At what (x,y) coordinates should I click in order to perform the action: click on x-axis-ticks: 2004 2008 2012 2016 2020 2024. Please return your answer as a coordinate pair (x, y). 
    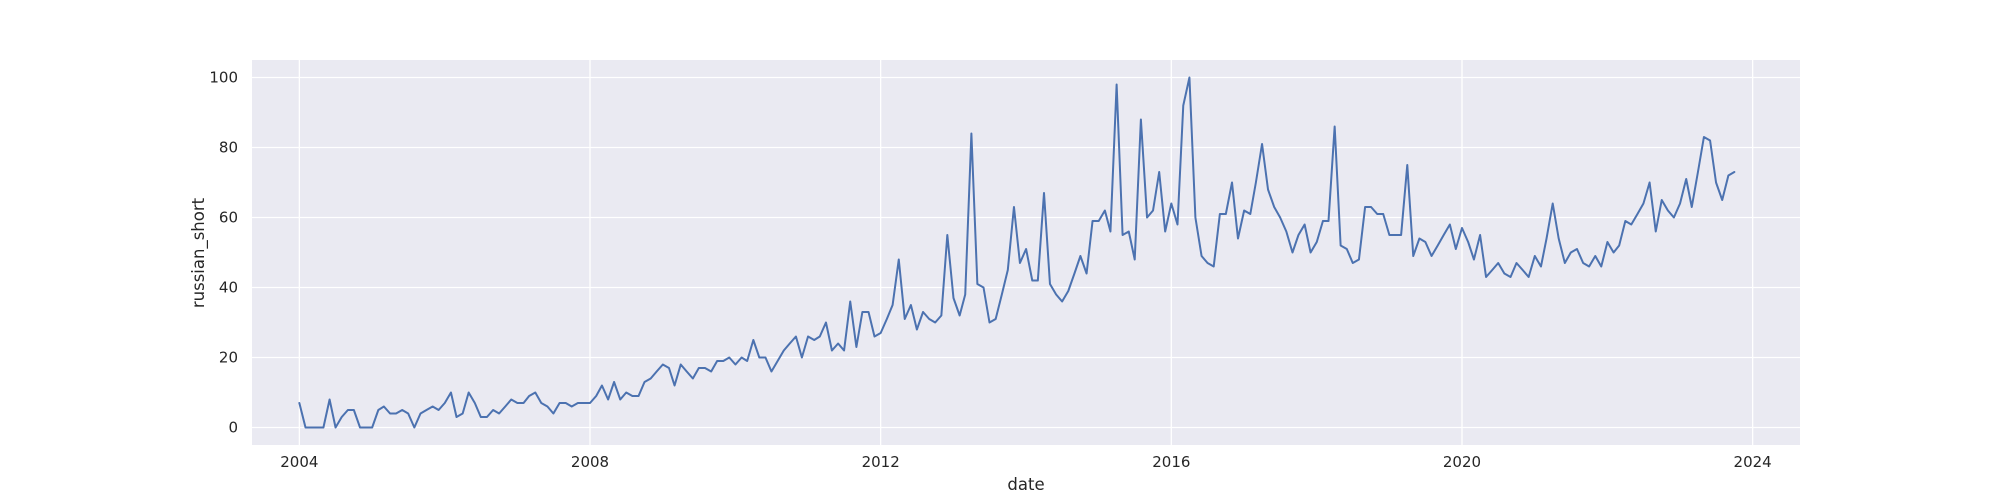
    Looking at the image, I should click on (1025, 462).